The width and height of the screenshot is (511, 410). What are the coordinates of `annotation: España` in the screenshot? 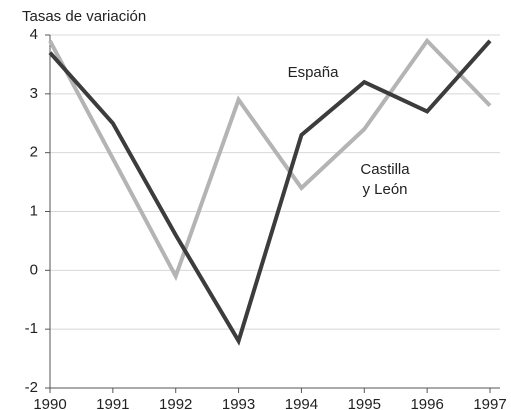 It's located at (314, 72).